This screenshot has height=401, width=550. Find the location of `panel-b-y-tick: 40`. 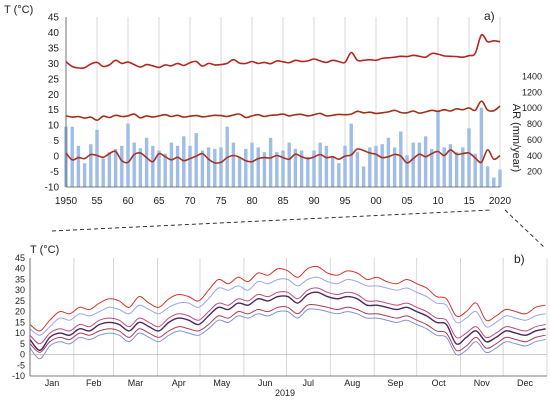

panel-b-y-tick: 40 is located at coordinates (20, 269).